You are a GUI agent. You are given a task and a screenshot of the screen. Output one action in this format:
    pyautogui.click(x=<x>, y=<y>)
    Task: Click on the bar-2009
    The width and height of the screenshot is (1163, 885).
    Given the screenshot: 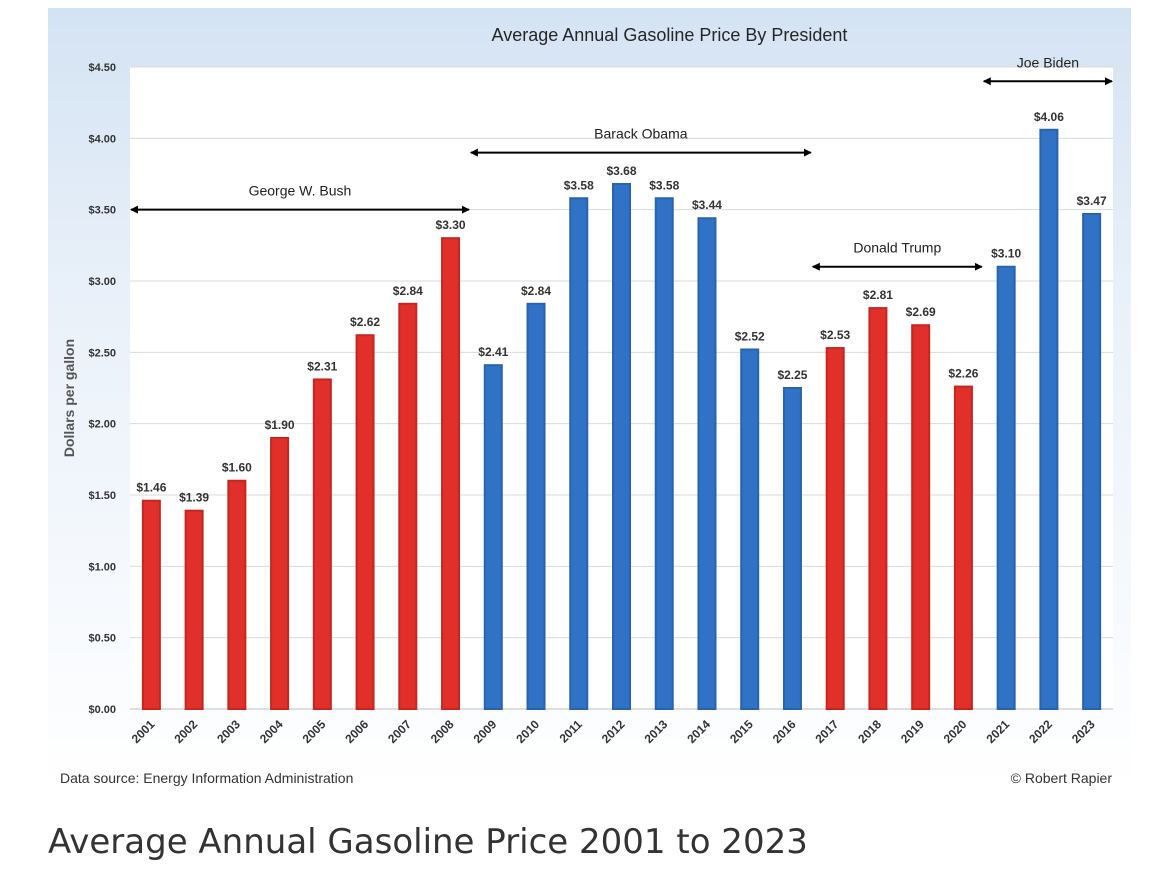 What is the action you would take?
    pyautogui.click(x=493, y=537)
    